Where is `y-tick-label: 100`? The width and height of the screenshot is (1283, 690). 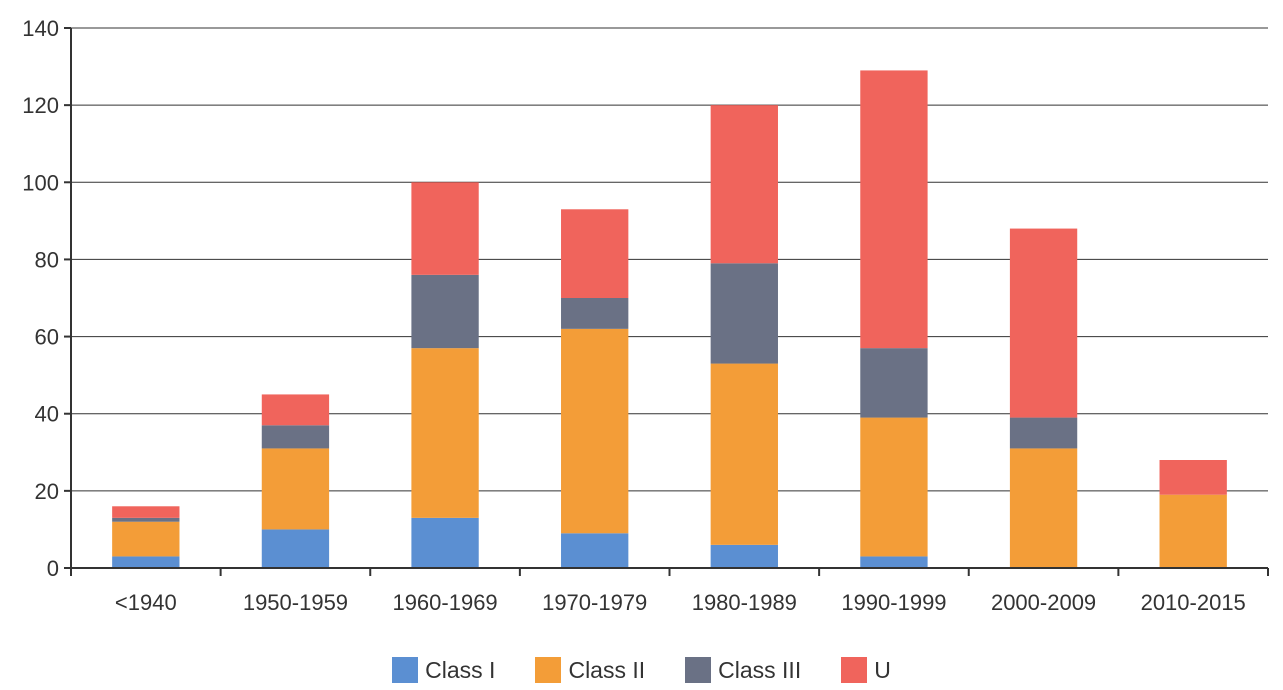
y-tick-label: 100 is located at coordinates (40, 182).